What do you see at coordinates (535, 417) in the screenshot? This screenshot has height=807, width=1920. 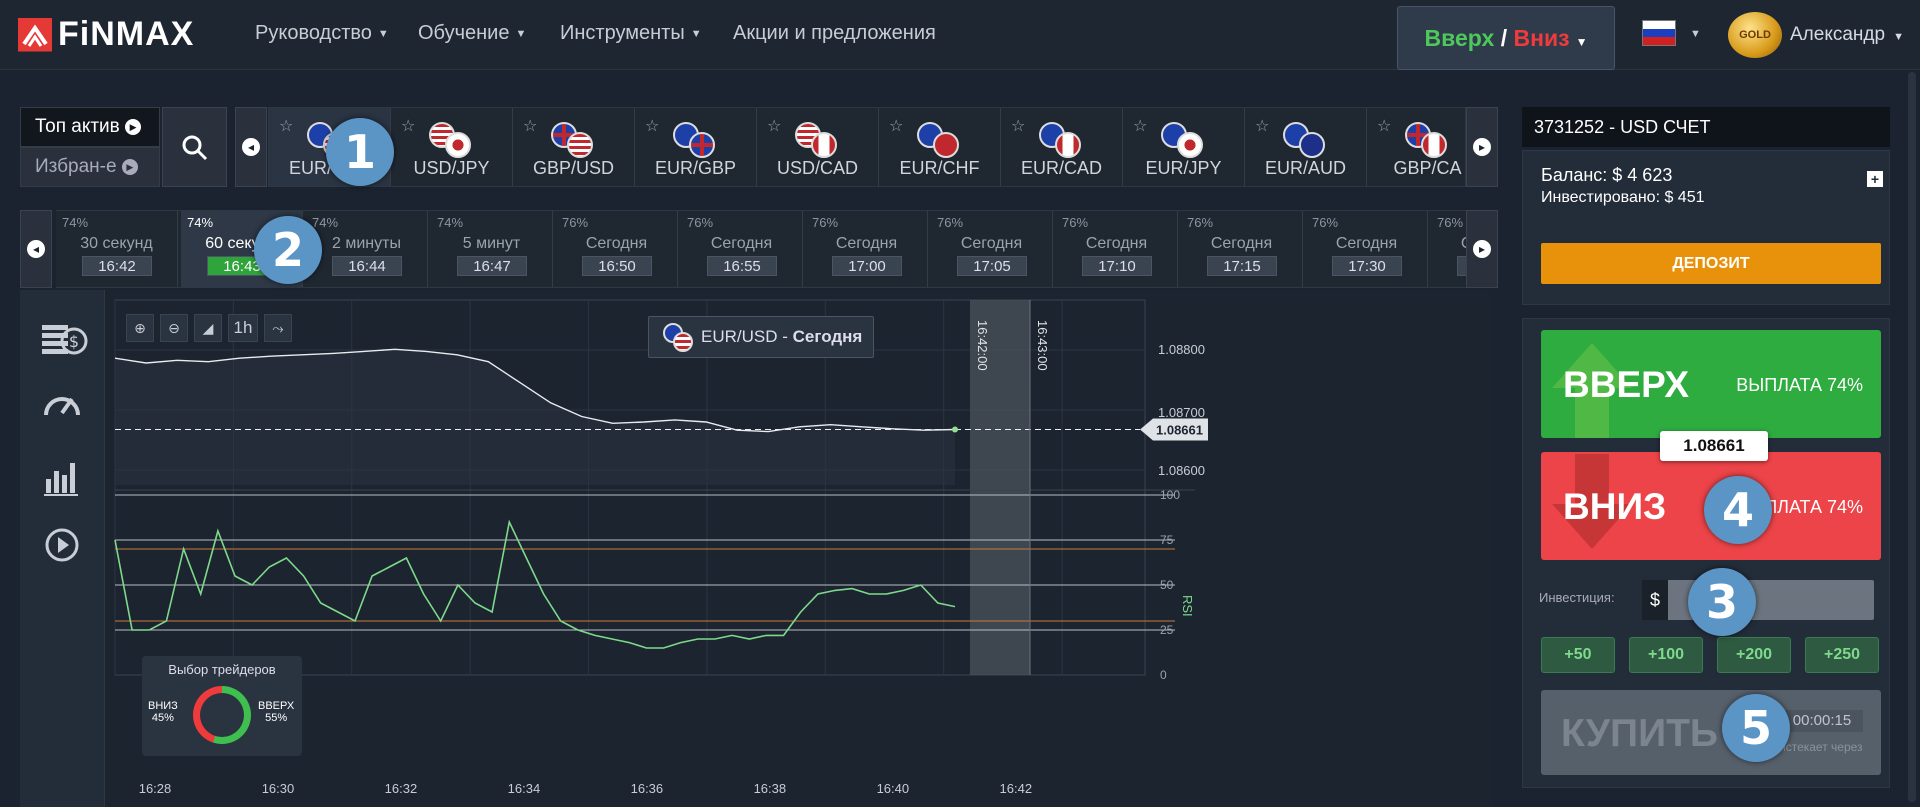 I see `price-area` at bounding box center [535, 417].